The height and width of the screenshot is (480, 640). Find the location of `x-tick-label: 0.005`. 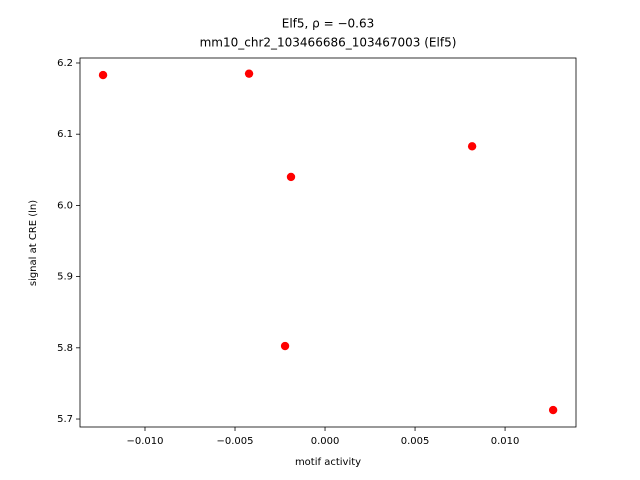

x-tick-label: 0.005 is located at coordinates (415, 441).